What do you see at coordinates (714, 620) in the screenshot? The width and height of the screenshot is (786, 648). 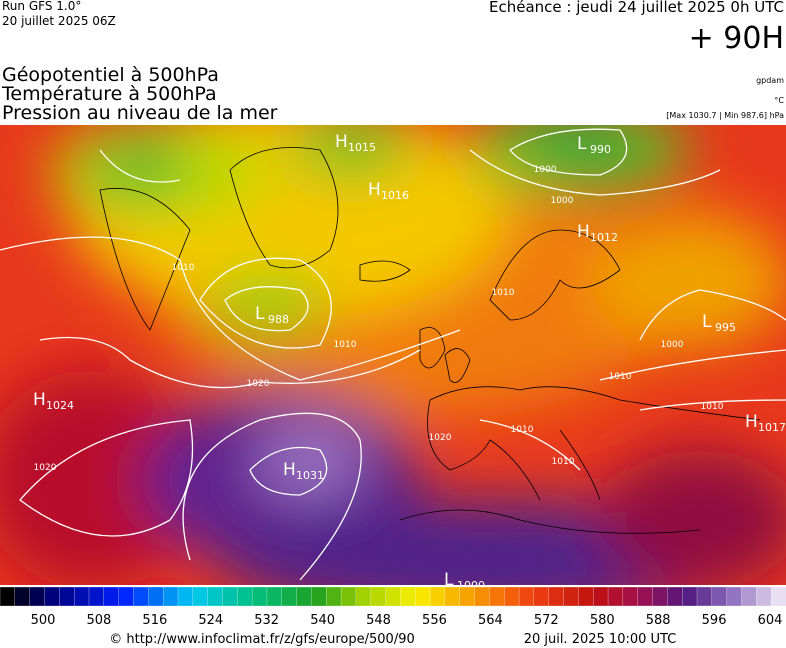 I see `colorbar-label: 596` at bounding box center [714, 620].